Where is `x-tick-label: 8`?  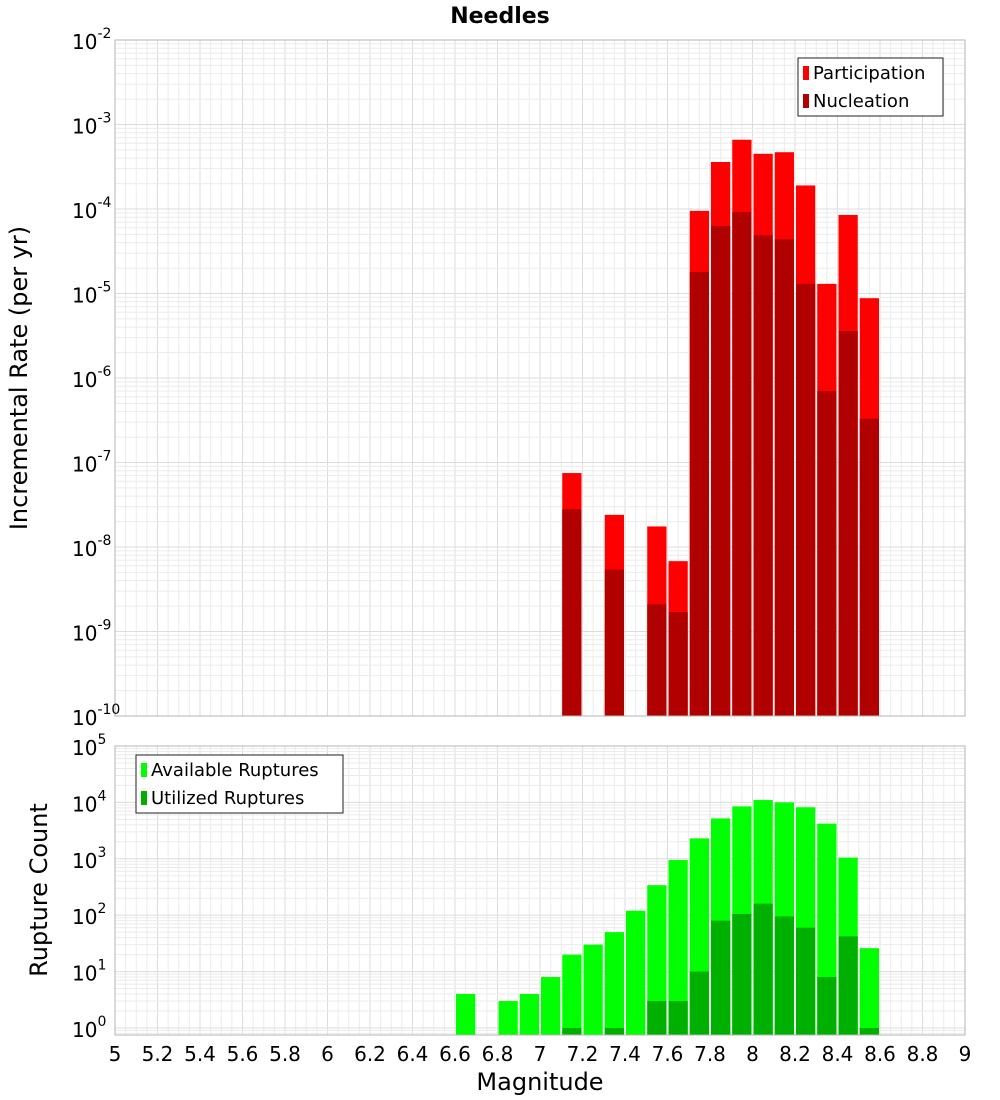
x-tick-label: 8 is located at coordinates (752, 1054).